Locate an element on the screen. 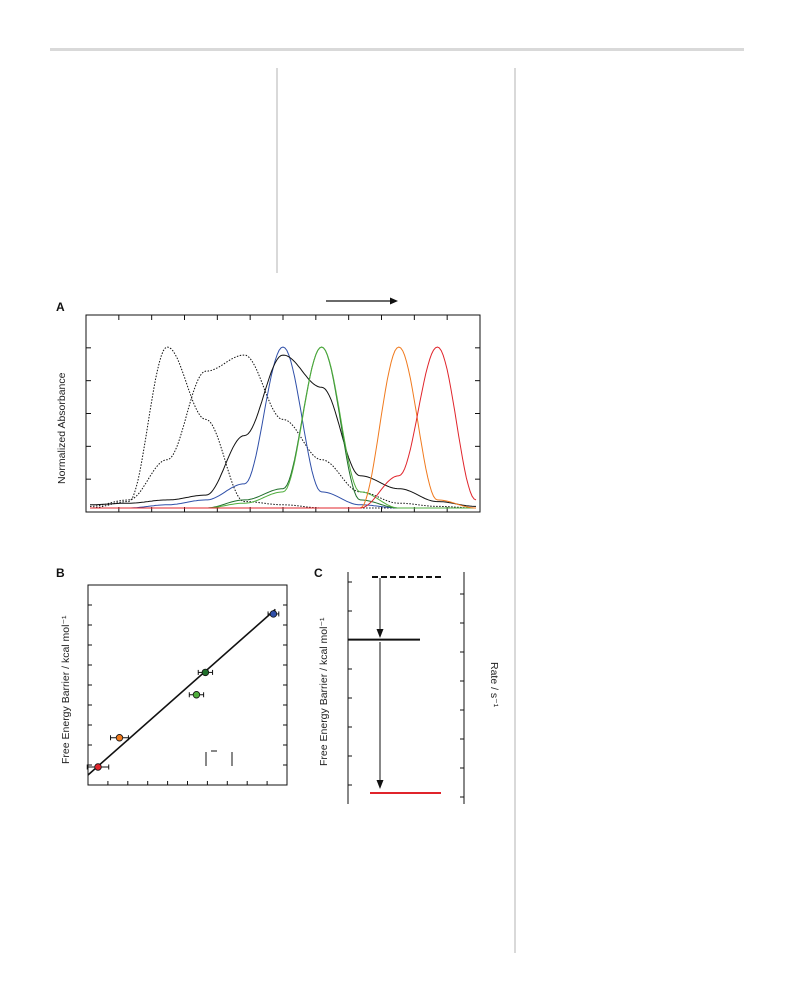  panel-b-frame is located at coordinates (187, 685).